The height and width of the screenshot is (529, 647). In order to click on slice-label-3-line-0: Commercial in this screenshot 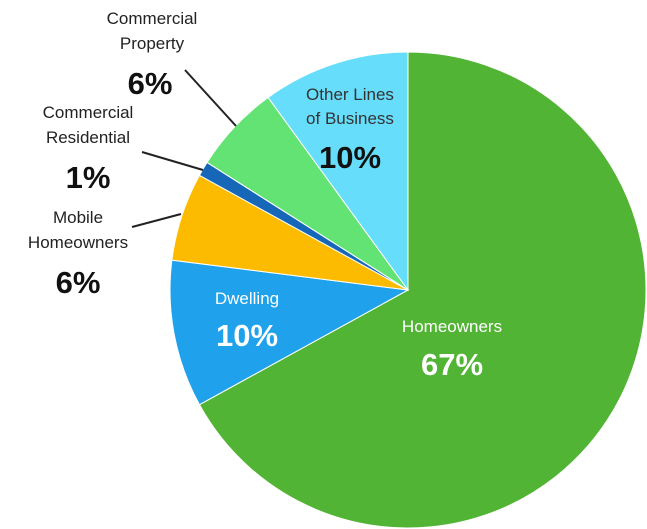, I will do `click(88, 112)`.